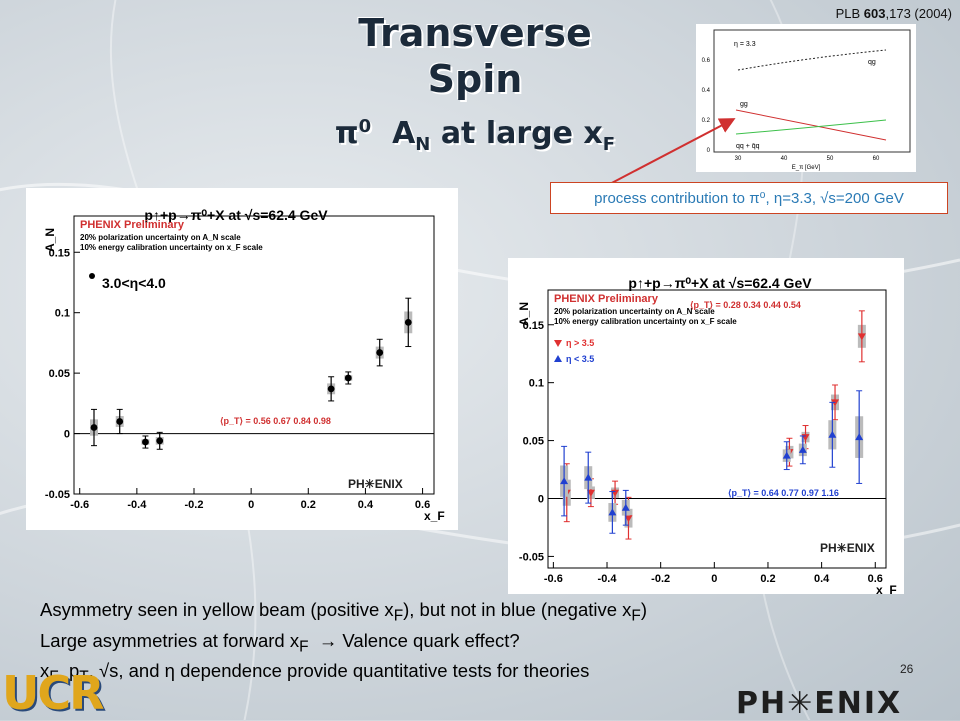 The width and height of the screenshot is (960, 721). What do you see at coordinates (784, 159) in the screenshot?
I see `inset-xtick: 40` at bounding box center [784, 159].